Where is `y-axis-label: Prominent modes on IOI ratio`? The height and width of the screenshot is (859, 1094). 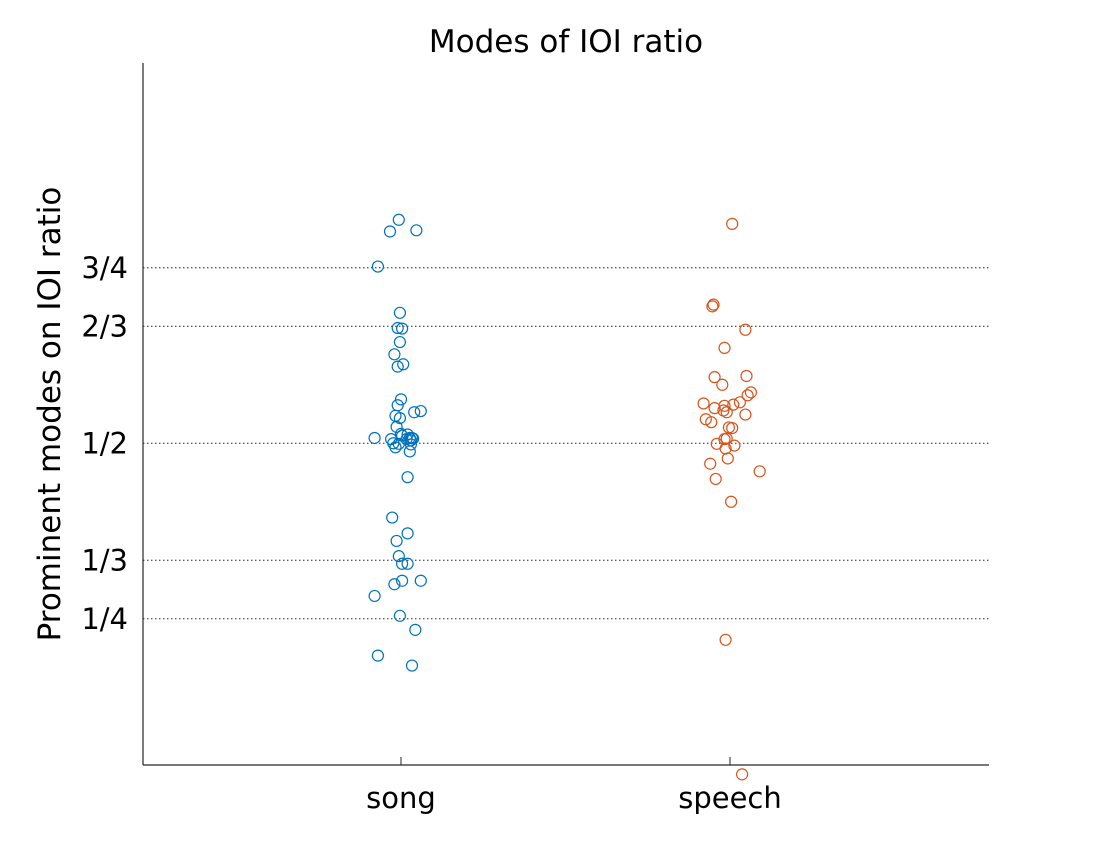 y-axis-label: Prominent modes on IOI ratio is located at coordinates (50, 414).